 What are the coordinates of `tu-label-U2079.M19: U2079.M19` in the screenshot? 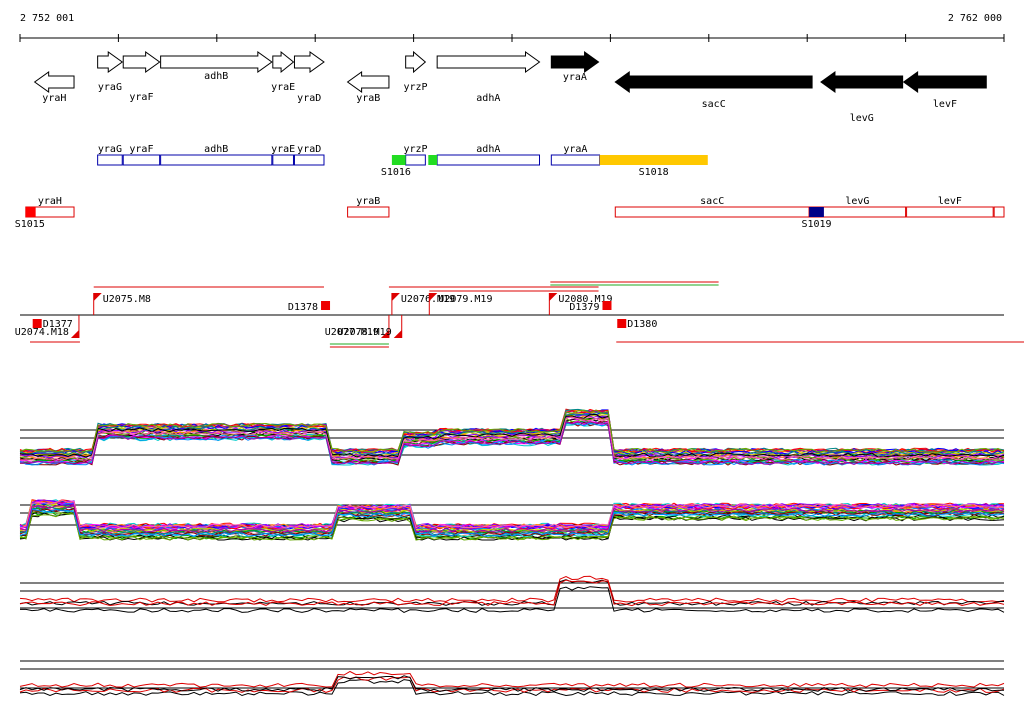 It's located at (465, 299).